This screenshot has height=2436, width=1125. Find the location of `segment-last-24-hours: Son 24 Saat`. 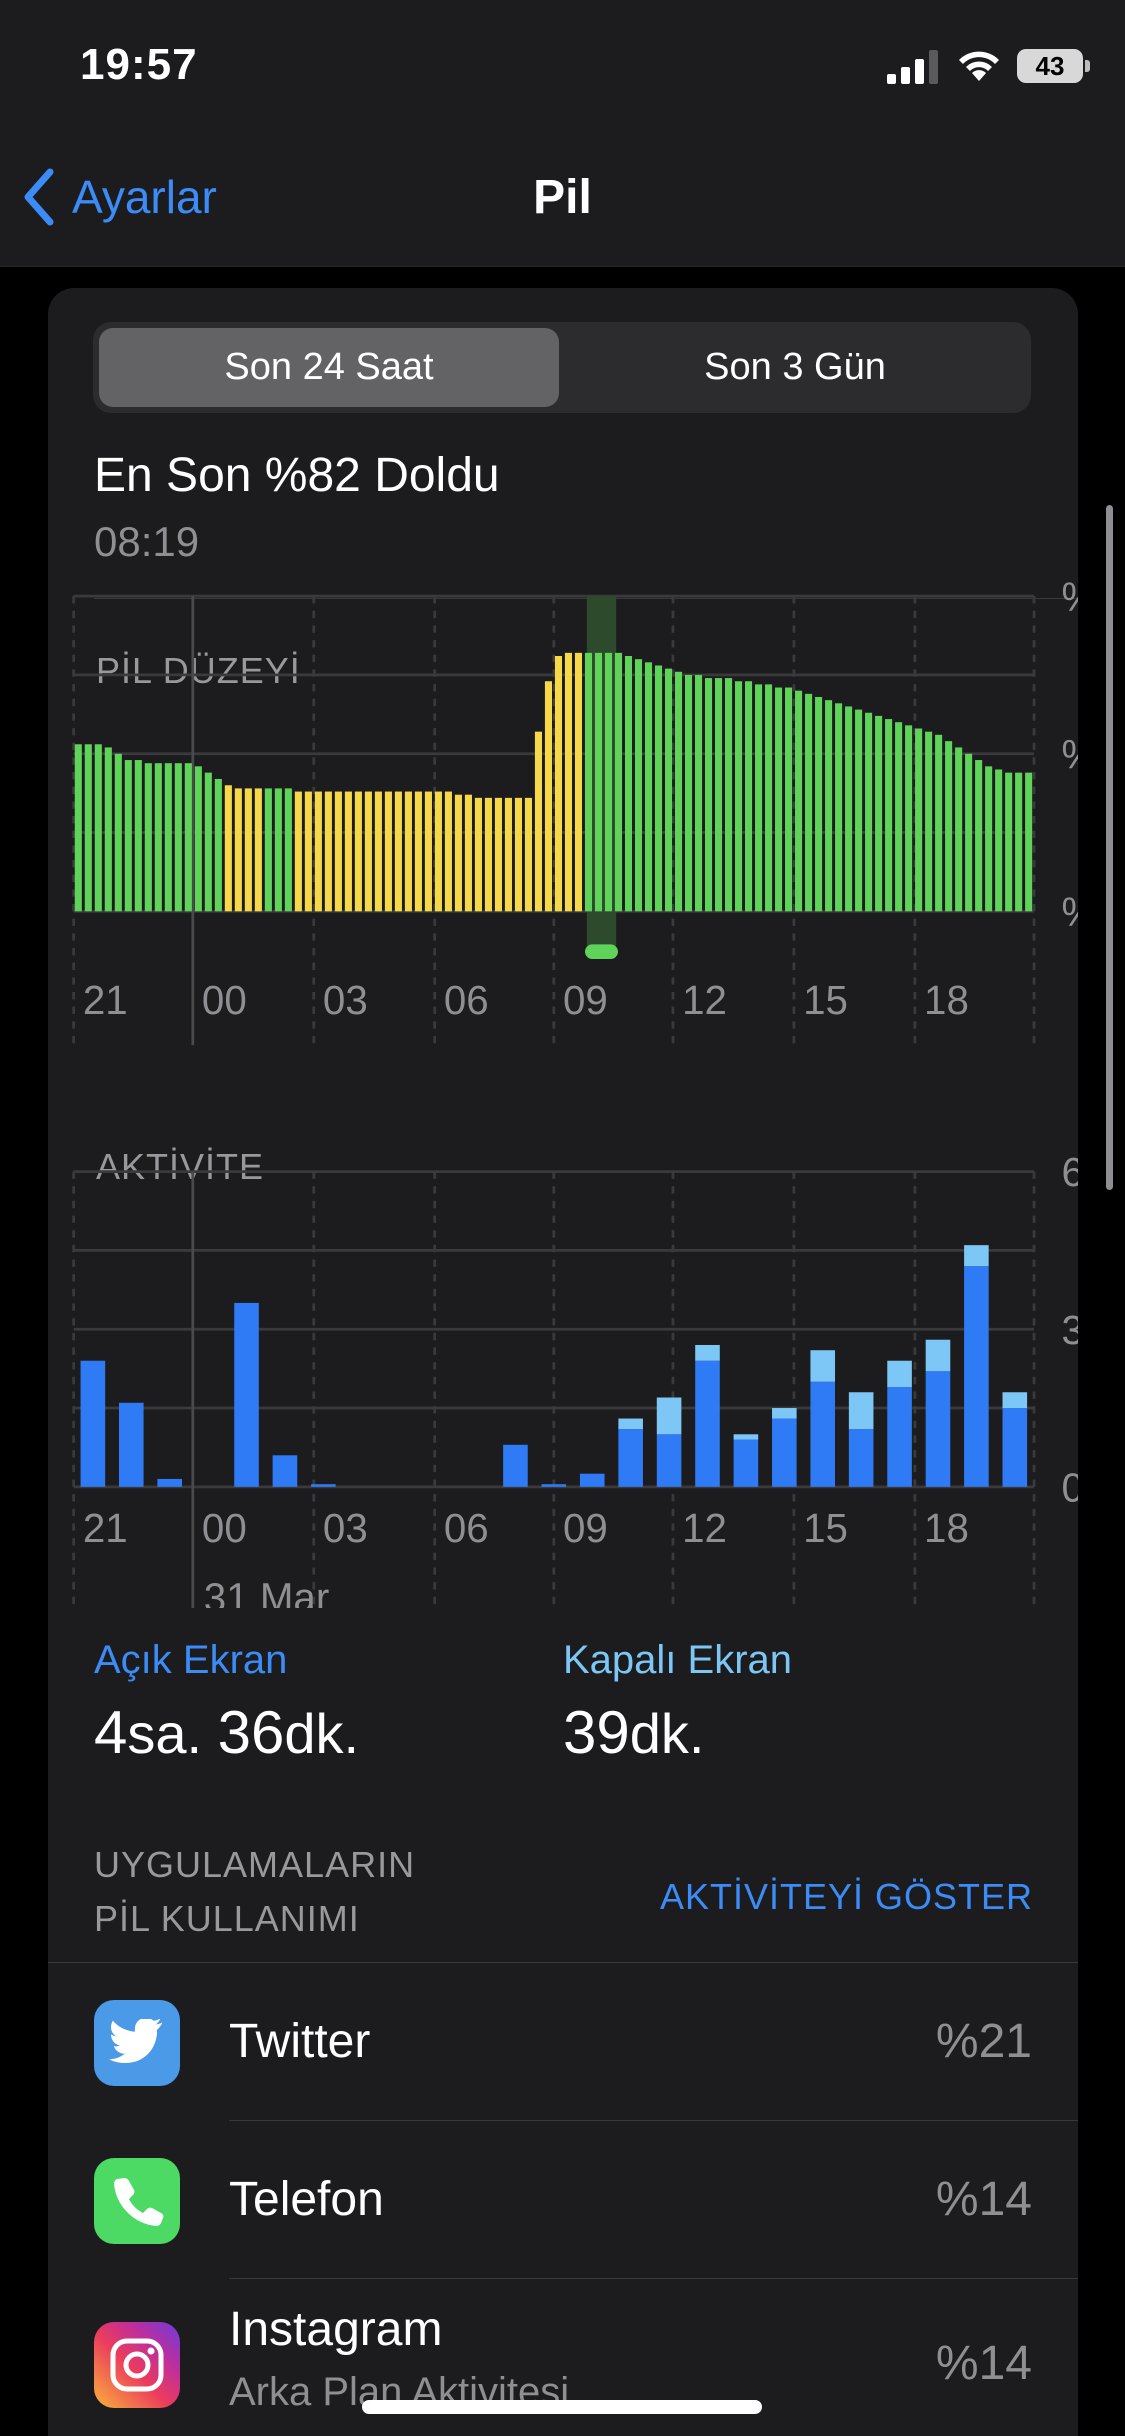

segment-last-24-hours: Son 24 Saat is located at coordinates (329, 367).